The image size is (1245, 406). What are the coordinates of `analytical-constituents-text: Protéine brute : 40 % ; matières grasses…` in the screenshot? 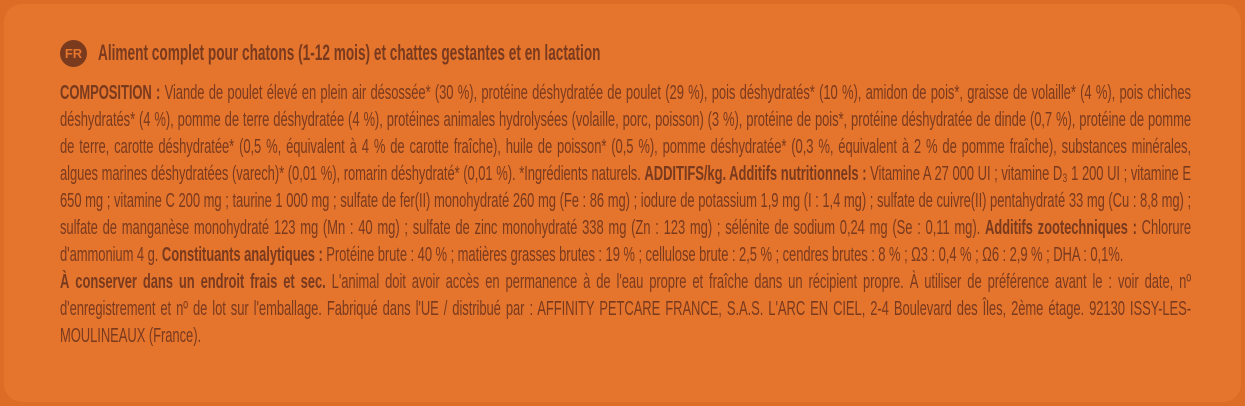 It's located at (725, 255).